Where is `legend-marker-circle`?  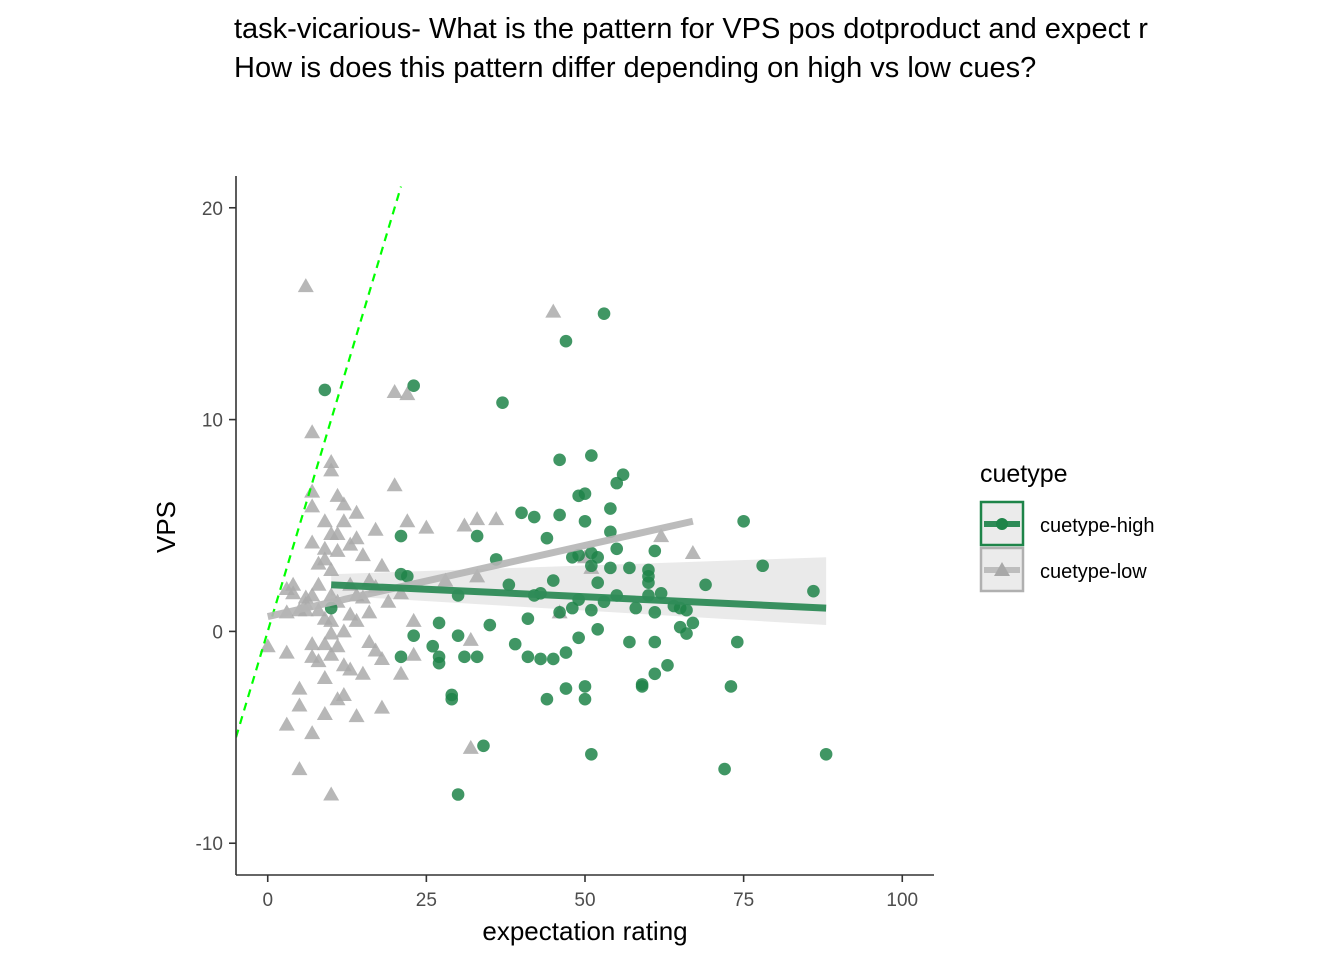
legend-marker-circle is located at coordinates (1002, 524).